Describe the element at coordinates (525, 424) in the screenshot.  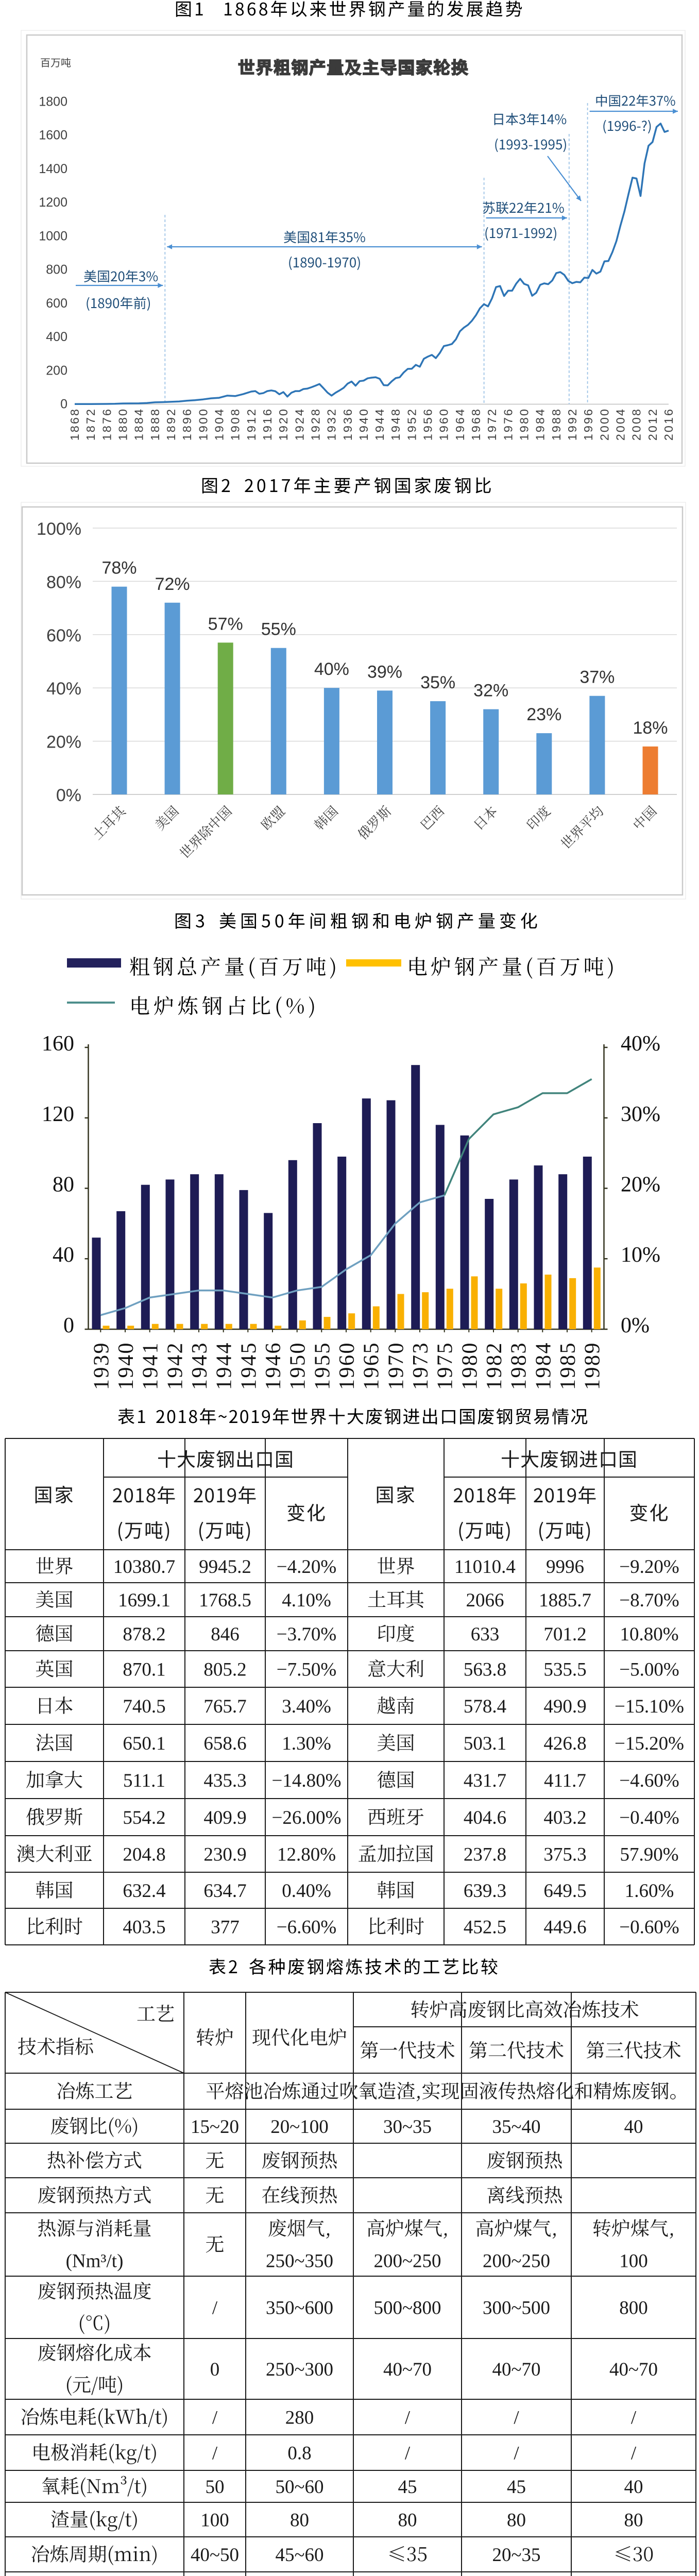
I see `svg-text: 1980` at that location.